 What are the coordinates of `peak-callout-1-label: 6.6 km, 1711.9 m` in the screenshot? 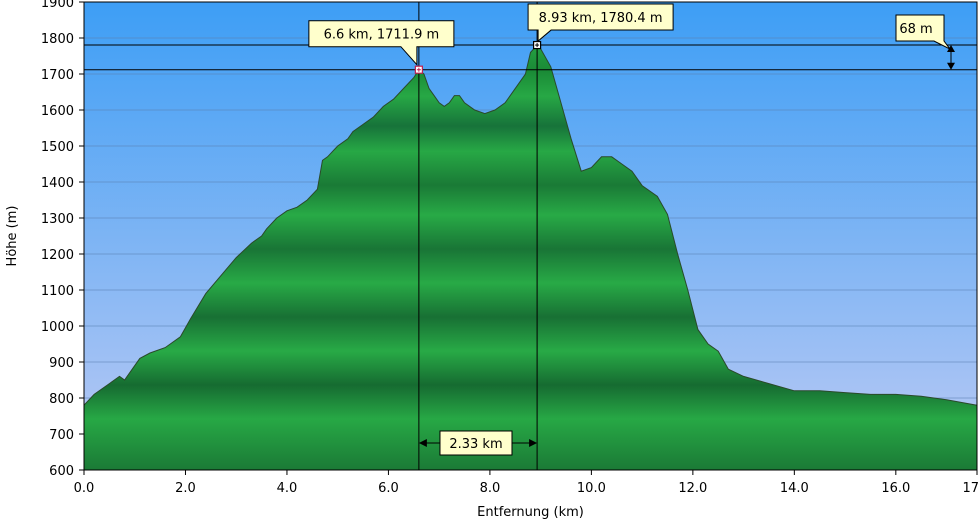 It's located at (382, 35).